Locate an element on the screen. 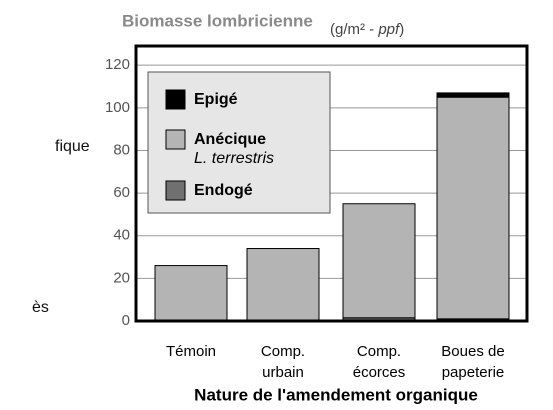 The image size is (553, 410). legend-label: Epigé is located at coordinates (216, 99).